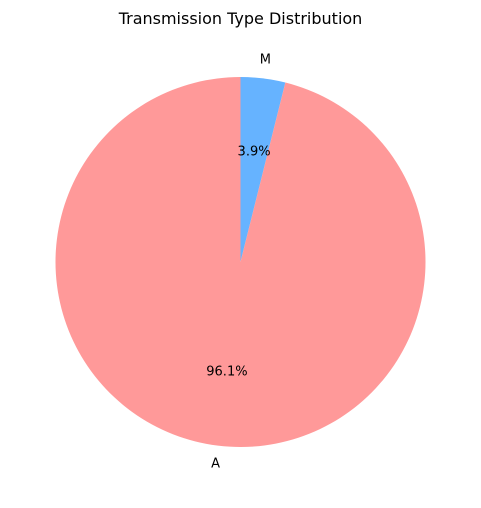 This screenshot has height=508, width=481. I want to click on pie-labels: M 3.9% A 96.1%, so click(238, 262).